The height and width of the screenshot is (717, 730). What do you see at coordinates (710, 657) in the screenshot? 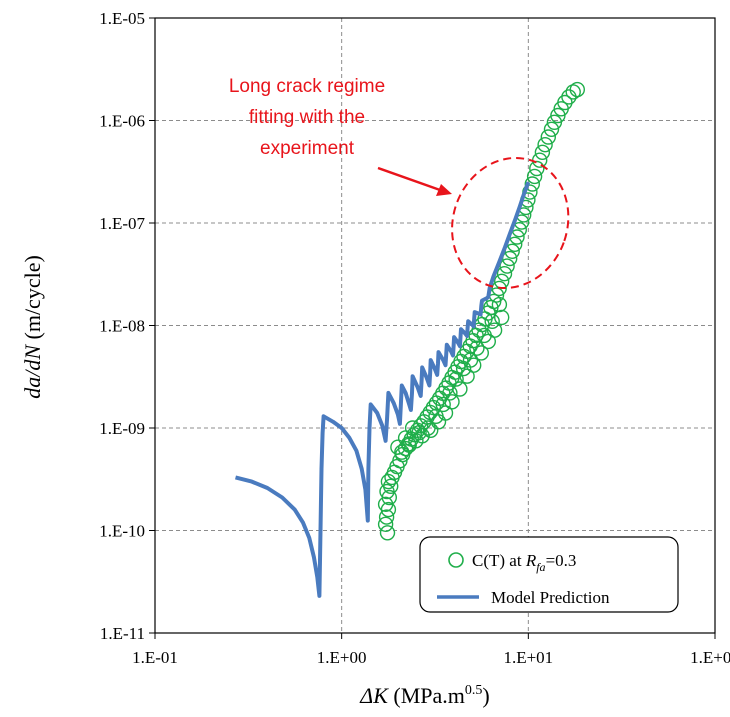
I see `x-tick-label: 1.E+02` at bounding box center [710, 657].